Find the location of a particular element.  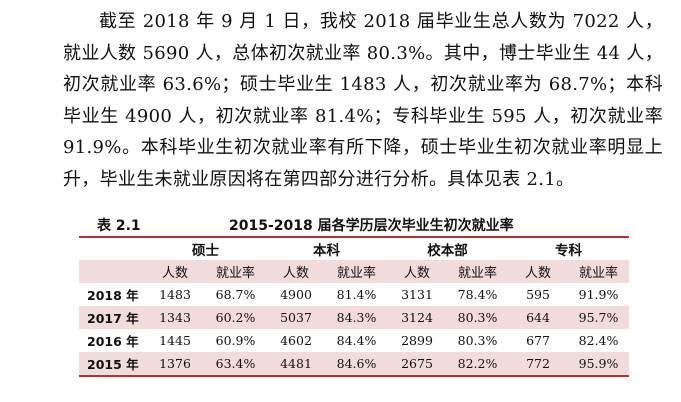

cell-value: 82.4% is located at coordinates (598, 340).